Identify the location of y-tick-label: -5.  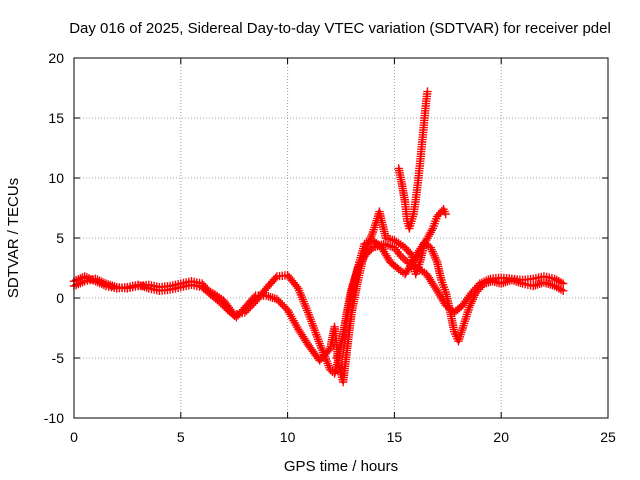
(58, 358).